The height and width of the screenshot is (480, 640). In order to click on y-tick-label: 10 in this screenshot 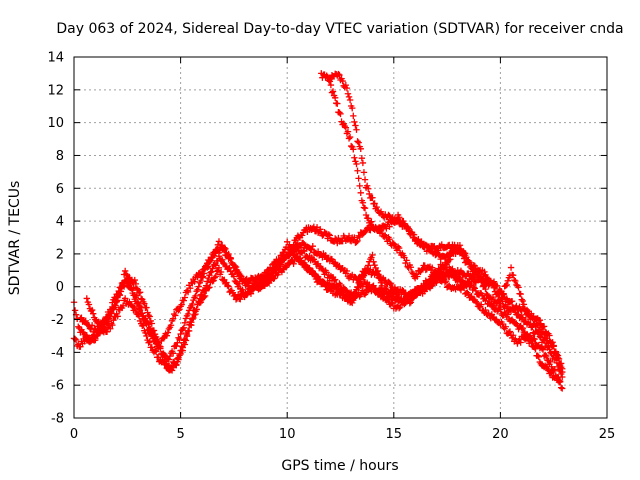, I will do `click(55, 123)`.